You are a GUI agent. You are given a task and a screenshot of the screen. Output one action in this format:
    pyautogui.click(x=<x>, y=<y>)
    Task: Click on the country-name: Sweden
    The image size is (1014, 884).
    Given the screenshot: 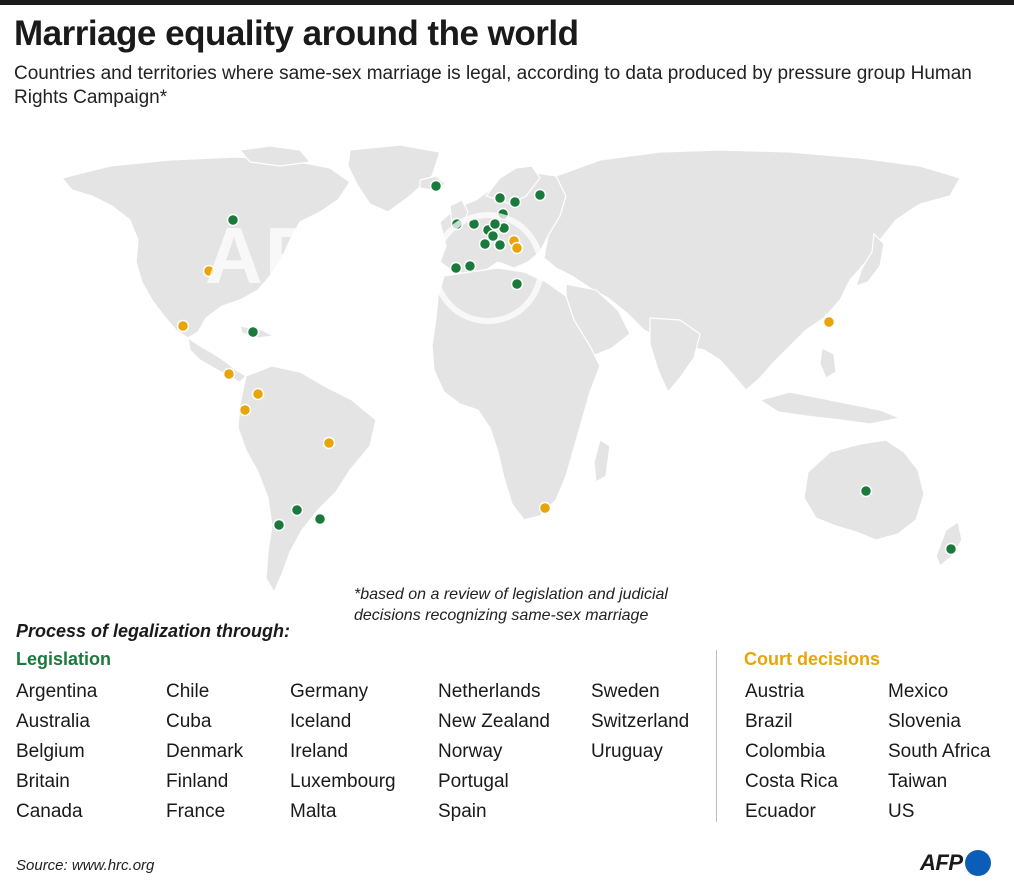 What is the action you would take?
    pyautogui.click(x=625, y=691)
    